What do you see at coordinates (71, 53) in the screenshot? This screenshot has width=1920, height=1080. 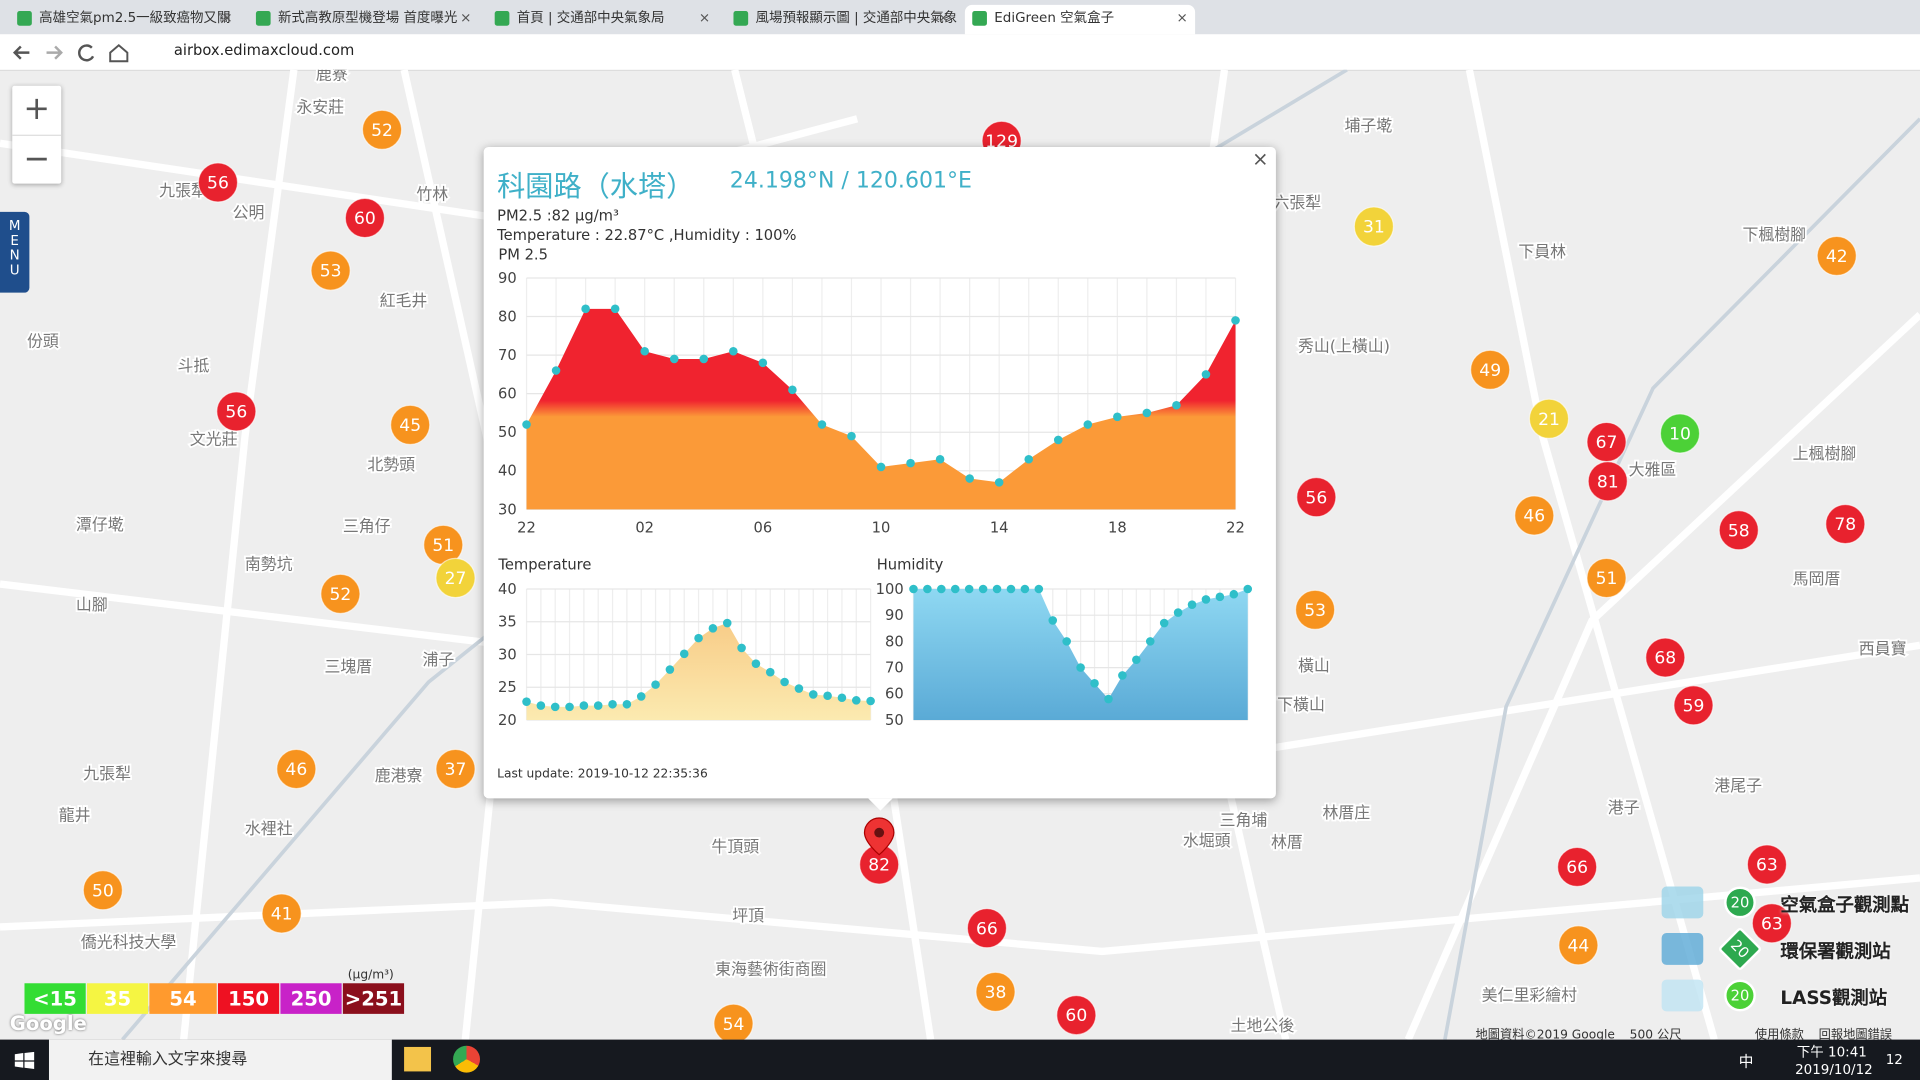 I see `nav-buttons` at bounding box center [71, 53].